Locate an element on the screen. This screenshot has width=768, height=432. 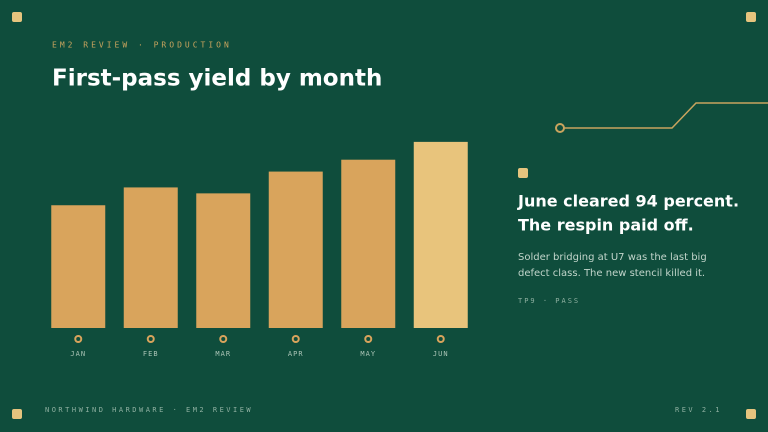
headline: The respin paid off. is located at coordinates (606, 225).